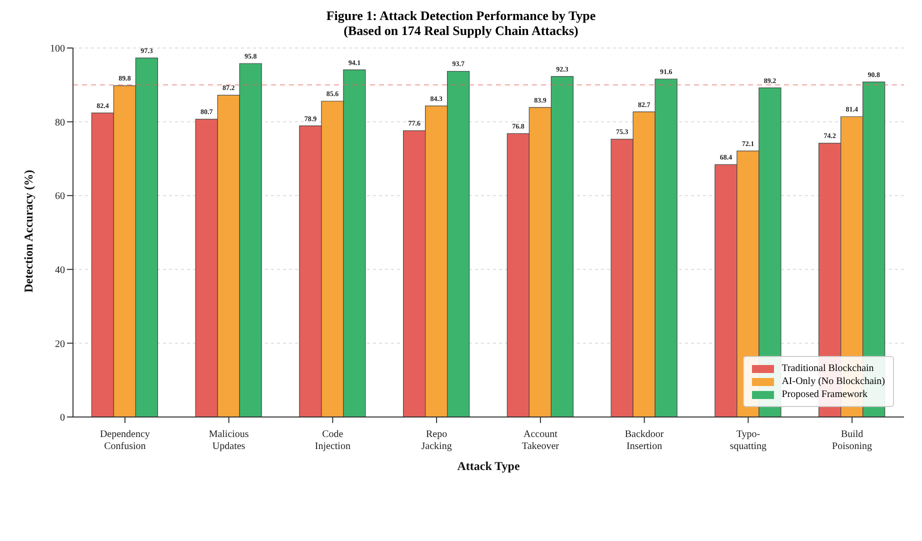  What do you see at coordinates (60, 122) in the screenshot?
I see `y-tick-label: 80` at bounding box center [60, 122].